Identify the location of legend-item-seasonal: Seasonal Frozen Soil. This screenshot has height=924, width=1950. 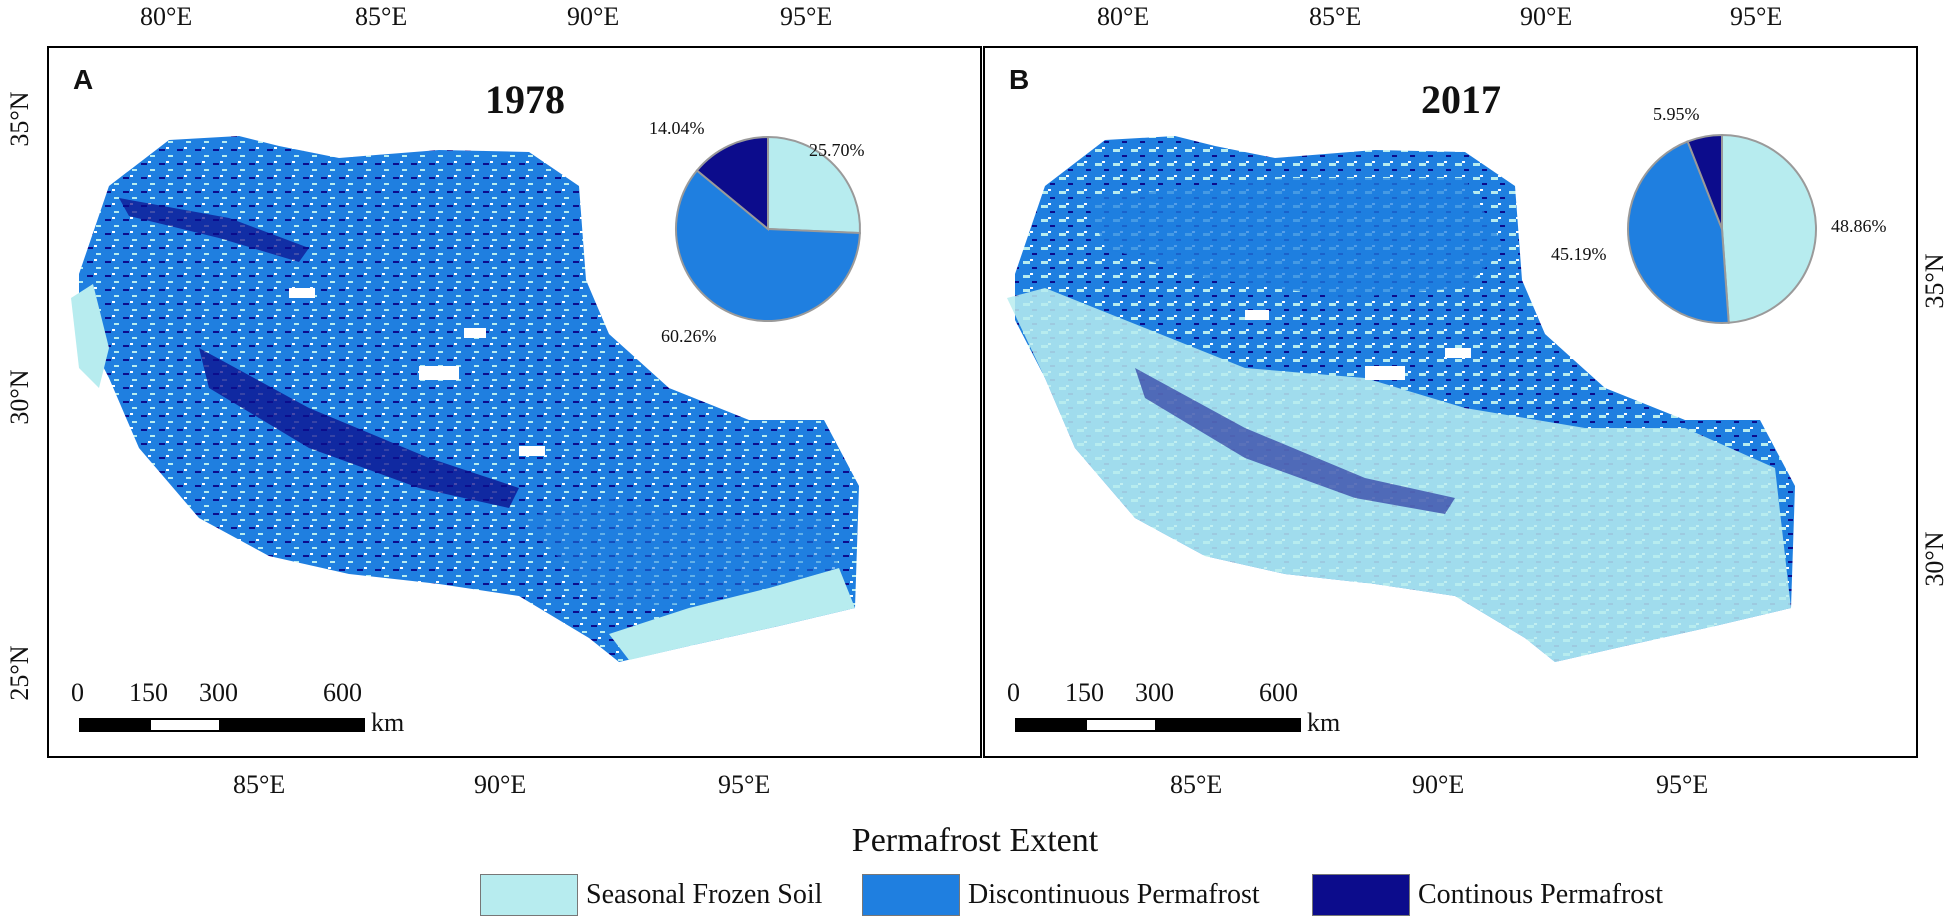
(651, 895).